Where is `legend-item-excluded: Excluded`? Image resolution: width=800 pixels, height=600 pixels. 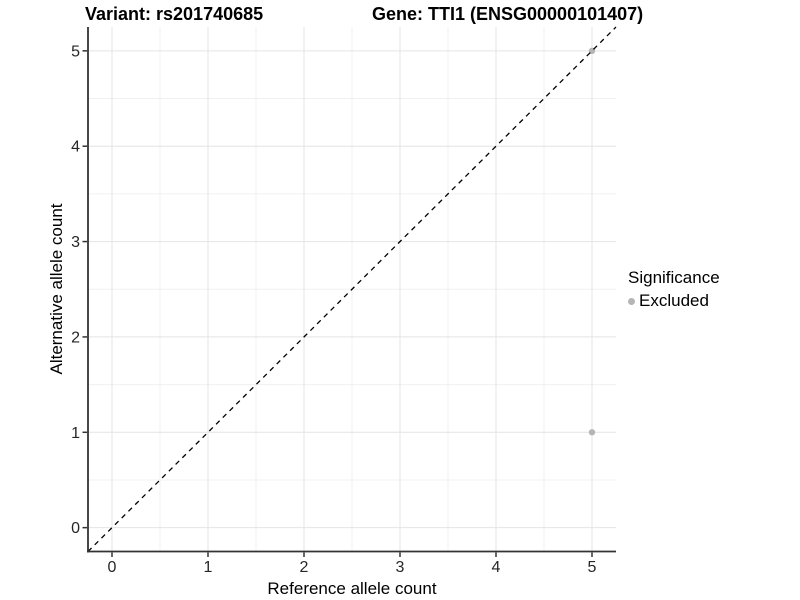
legend-item-excluded: Excluded is located at coordinates (674, 301).